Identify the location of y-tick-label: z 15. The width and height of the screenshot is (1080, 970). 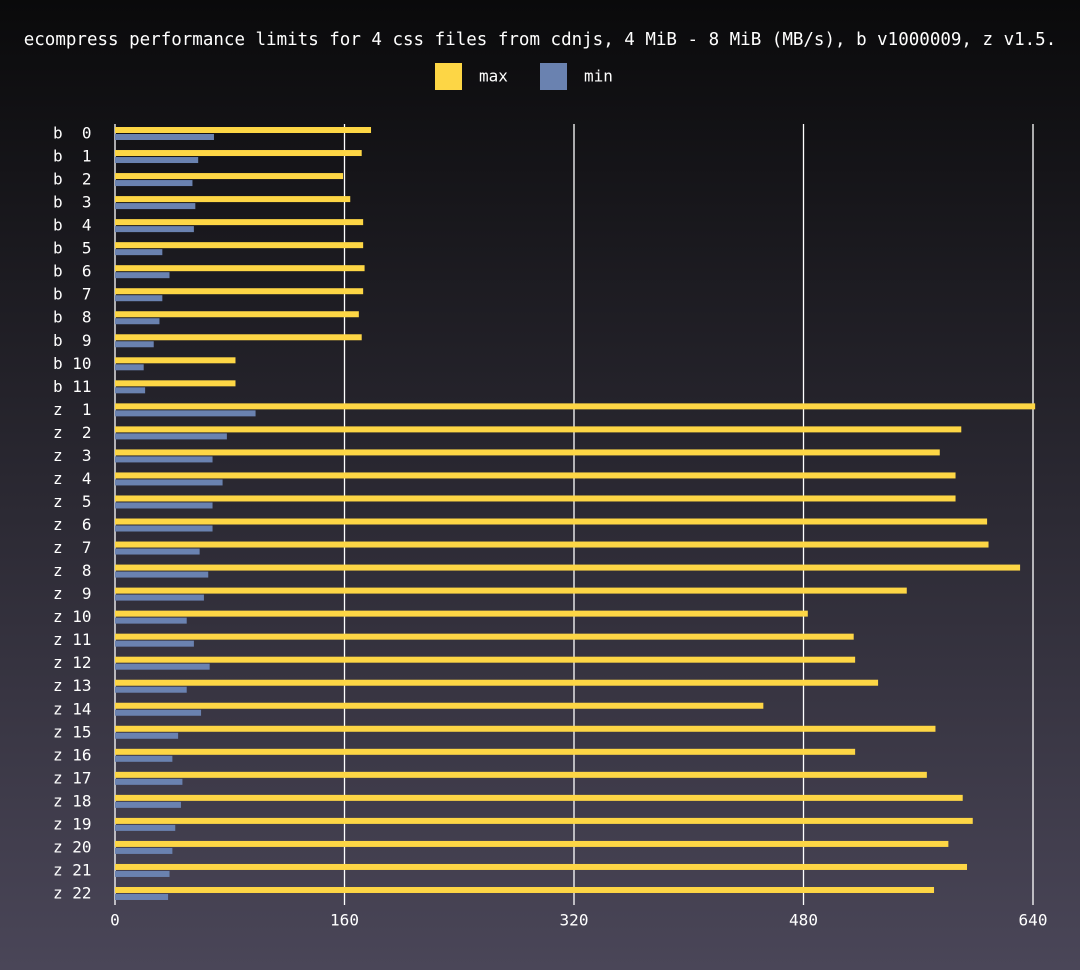
(72, 731).